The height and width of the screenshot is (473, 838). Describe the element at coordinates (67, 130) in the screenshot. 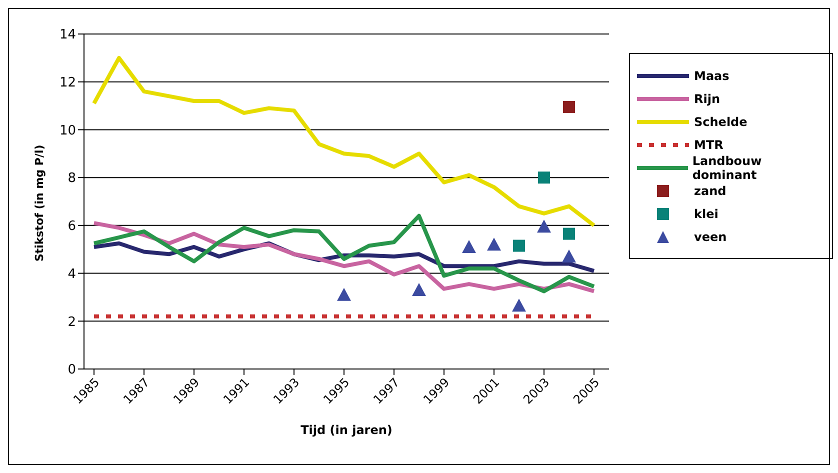

I see `y-tick-label: 10` at that location.